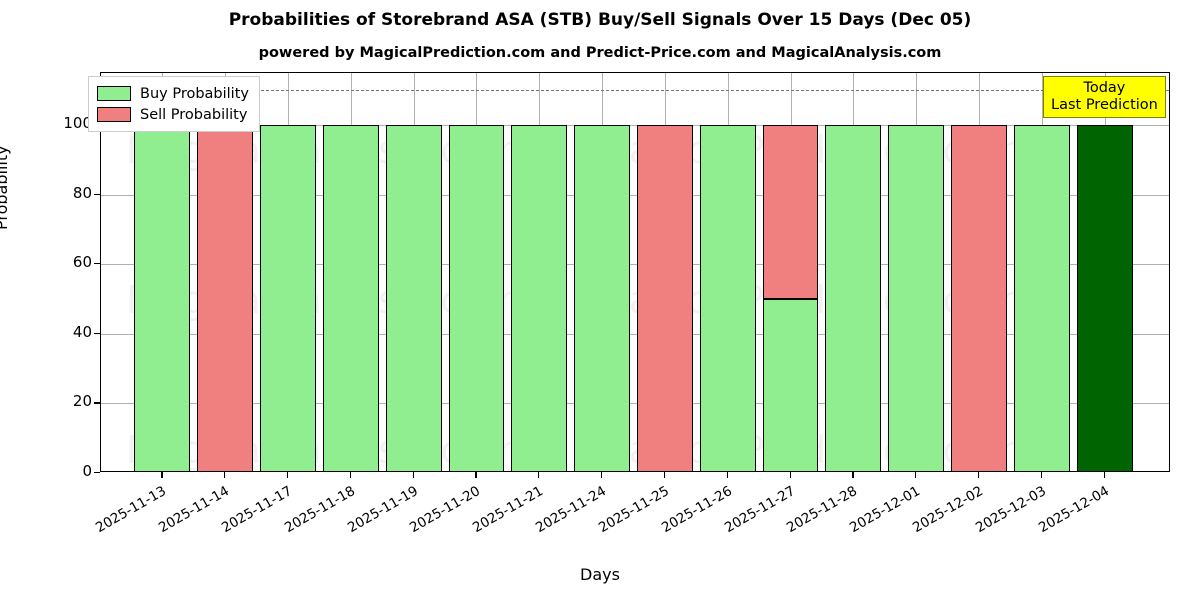 This screenshot has height=600, width=1200. What do you see at coordinates (82, 262) in the screenshot?
I see `y-axis-tick-label: 60` at bounding box center [82, 262].